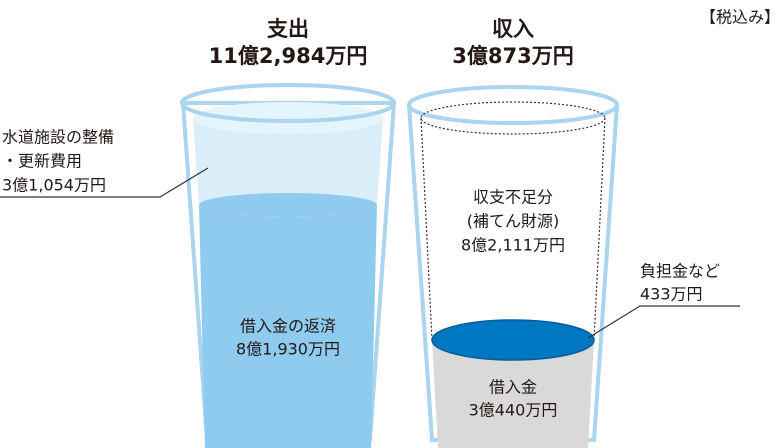 The image size is (782, 448). What do you see at coordinates (58, 137) in the screenshot?
I see `label: 水道施設の整備` at bounding box center [58, 137].